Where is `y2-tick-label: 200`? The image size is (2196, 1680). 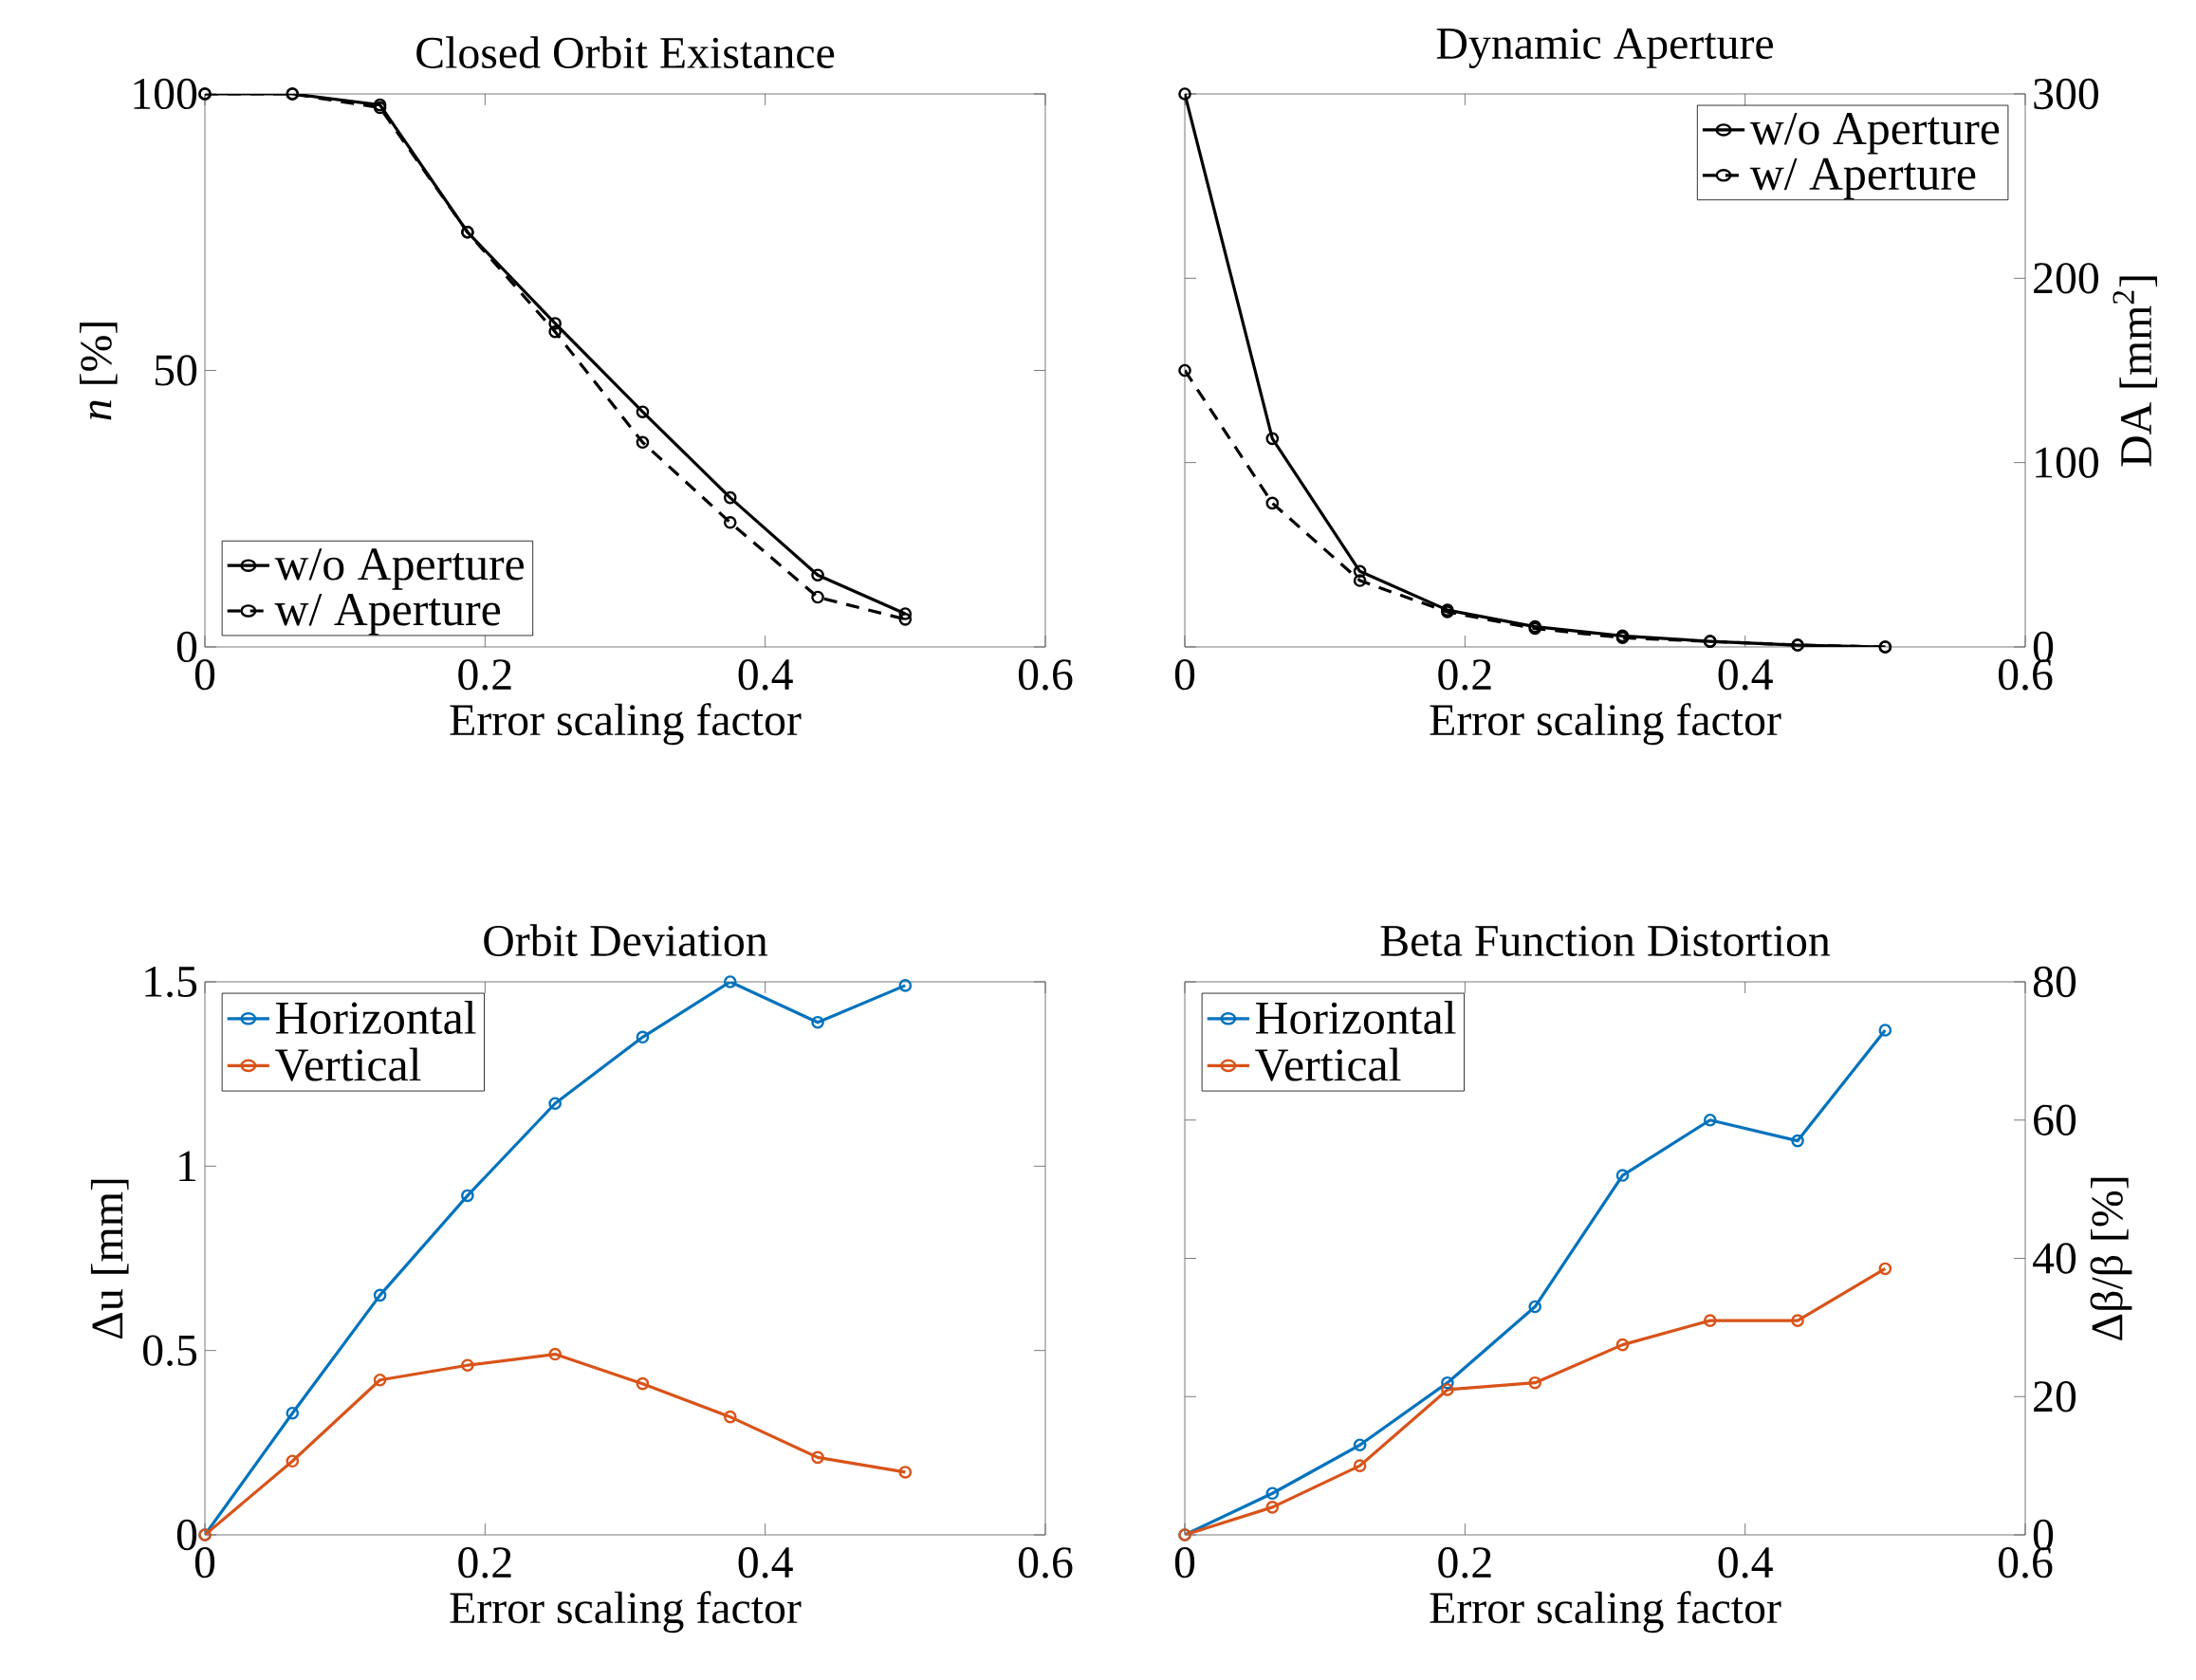
y2-tick-label: 200 is located at coordinates (2066, 278).